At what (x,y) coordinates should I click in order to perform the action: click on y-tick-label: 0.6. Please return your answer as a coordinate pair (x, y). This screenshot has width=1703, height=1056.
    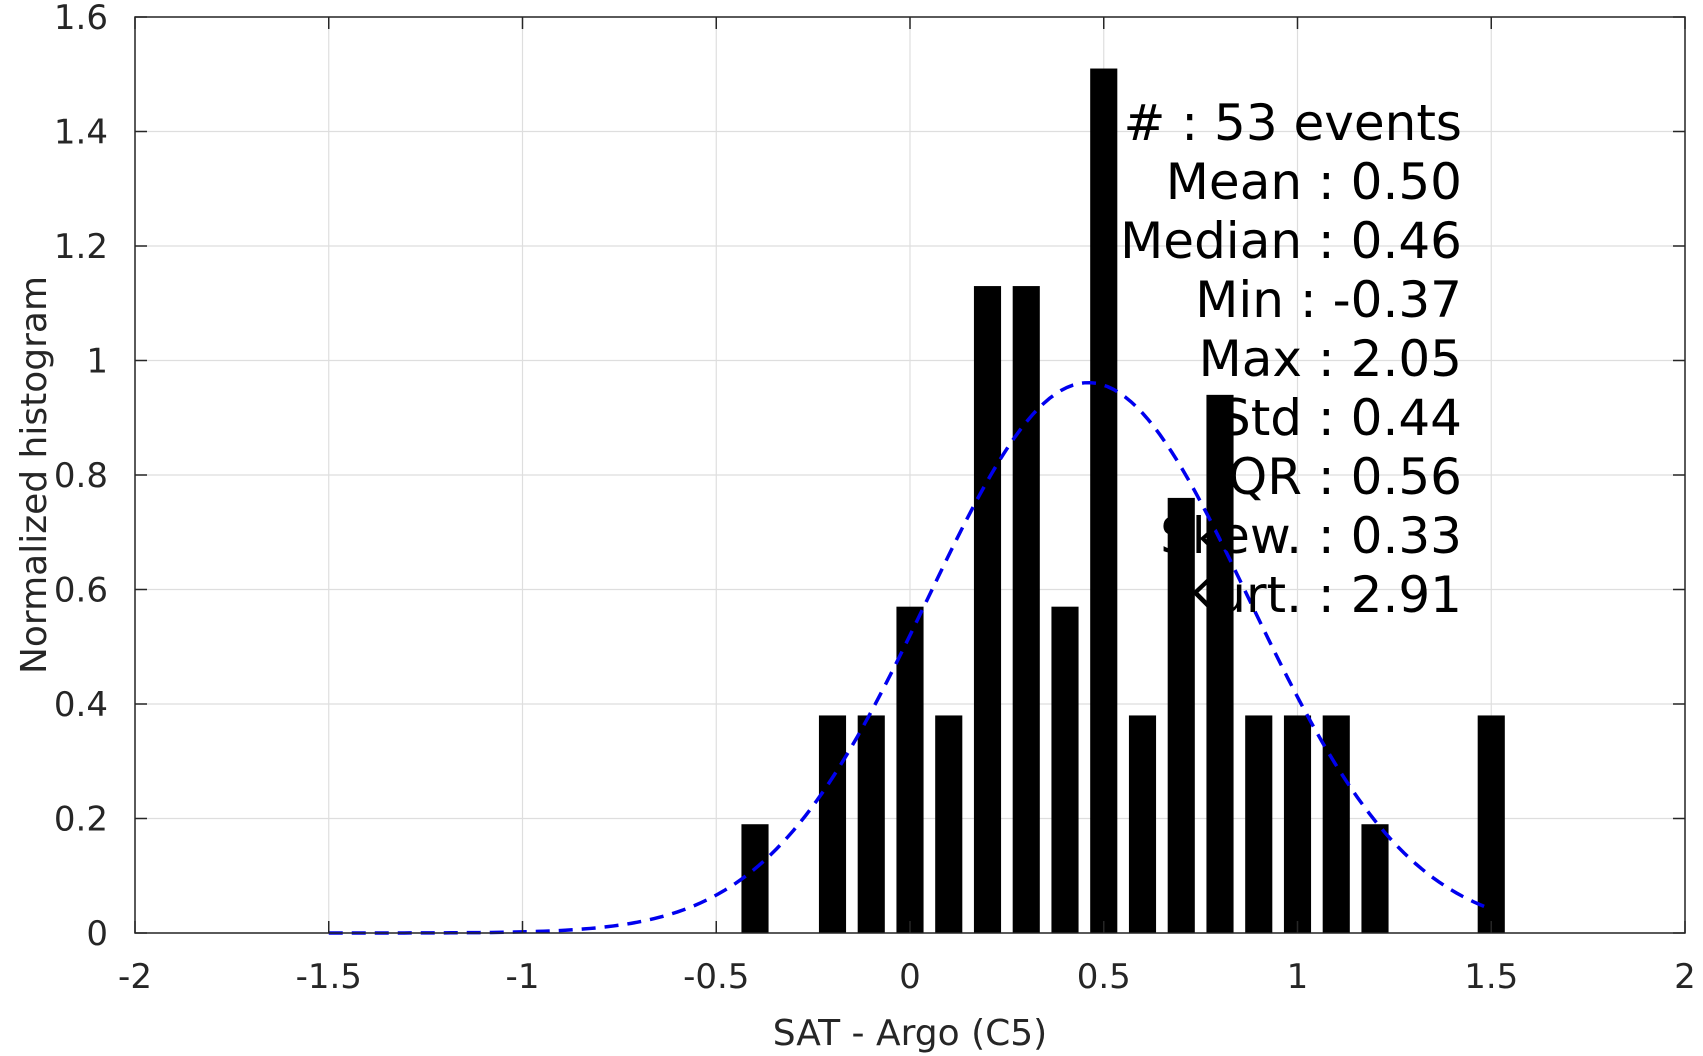
    Looking at the image, I should click on (81, 591).